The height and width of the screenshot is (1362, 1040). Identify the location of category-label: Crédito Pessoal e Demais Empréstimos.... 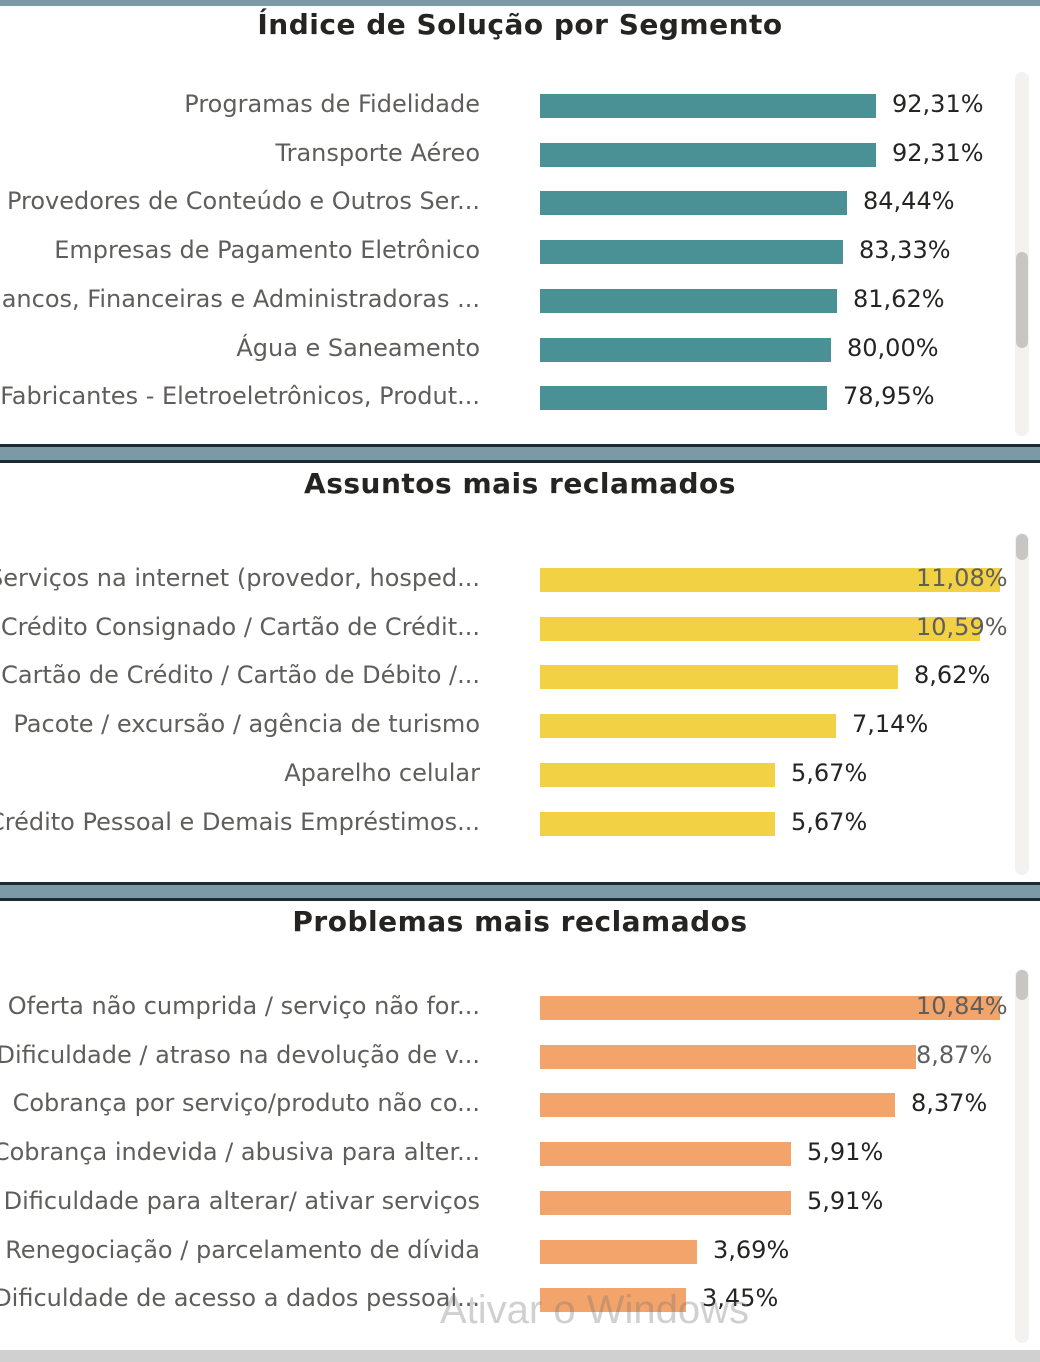
(240, 822).